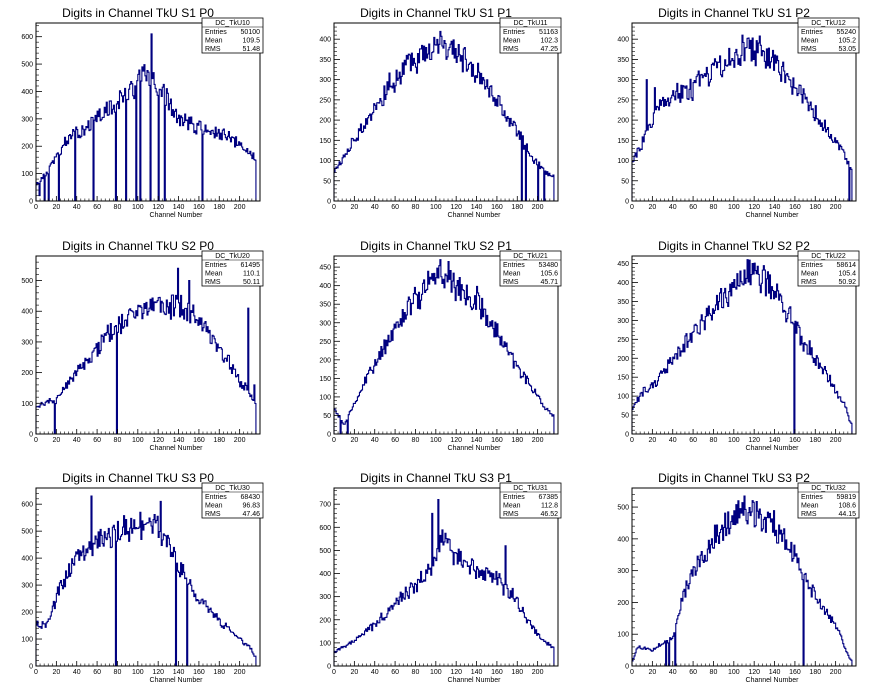 This screenshot has width=896, height=695. I want to click on y-tick-label: 150, so click(623, 141).